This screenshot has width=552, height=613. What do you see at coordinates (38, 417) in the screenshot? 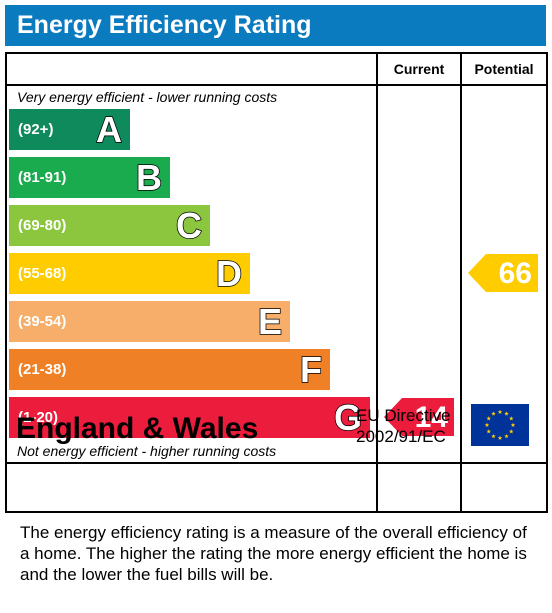
I see `band-range-label: (1-20)` at bounding box center [38, 417].